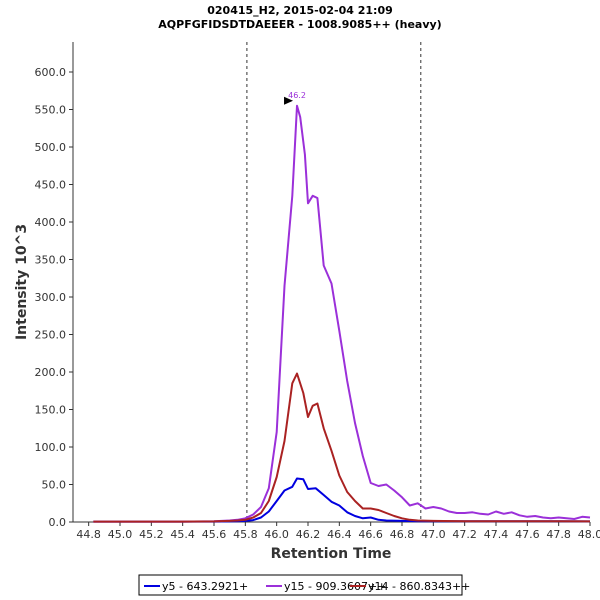 Image resolution: width=600 pixels, height=600 pixels. Describe the element at coordinates (558, 534) in the screenshot. I see `x-tick-label: 47.8` at that location.